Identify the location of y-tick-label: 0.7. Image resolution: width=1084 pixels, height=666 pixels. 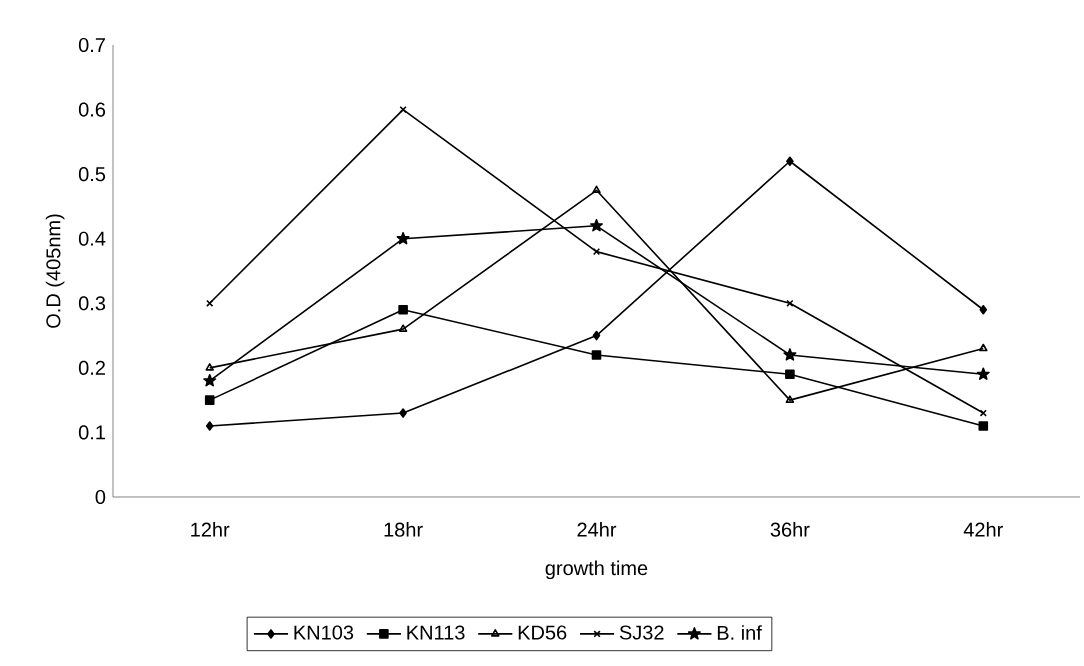
(91, 45).